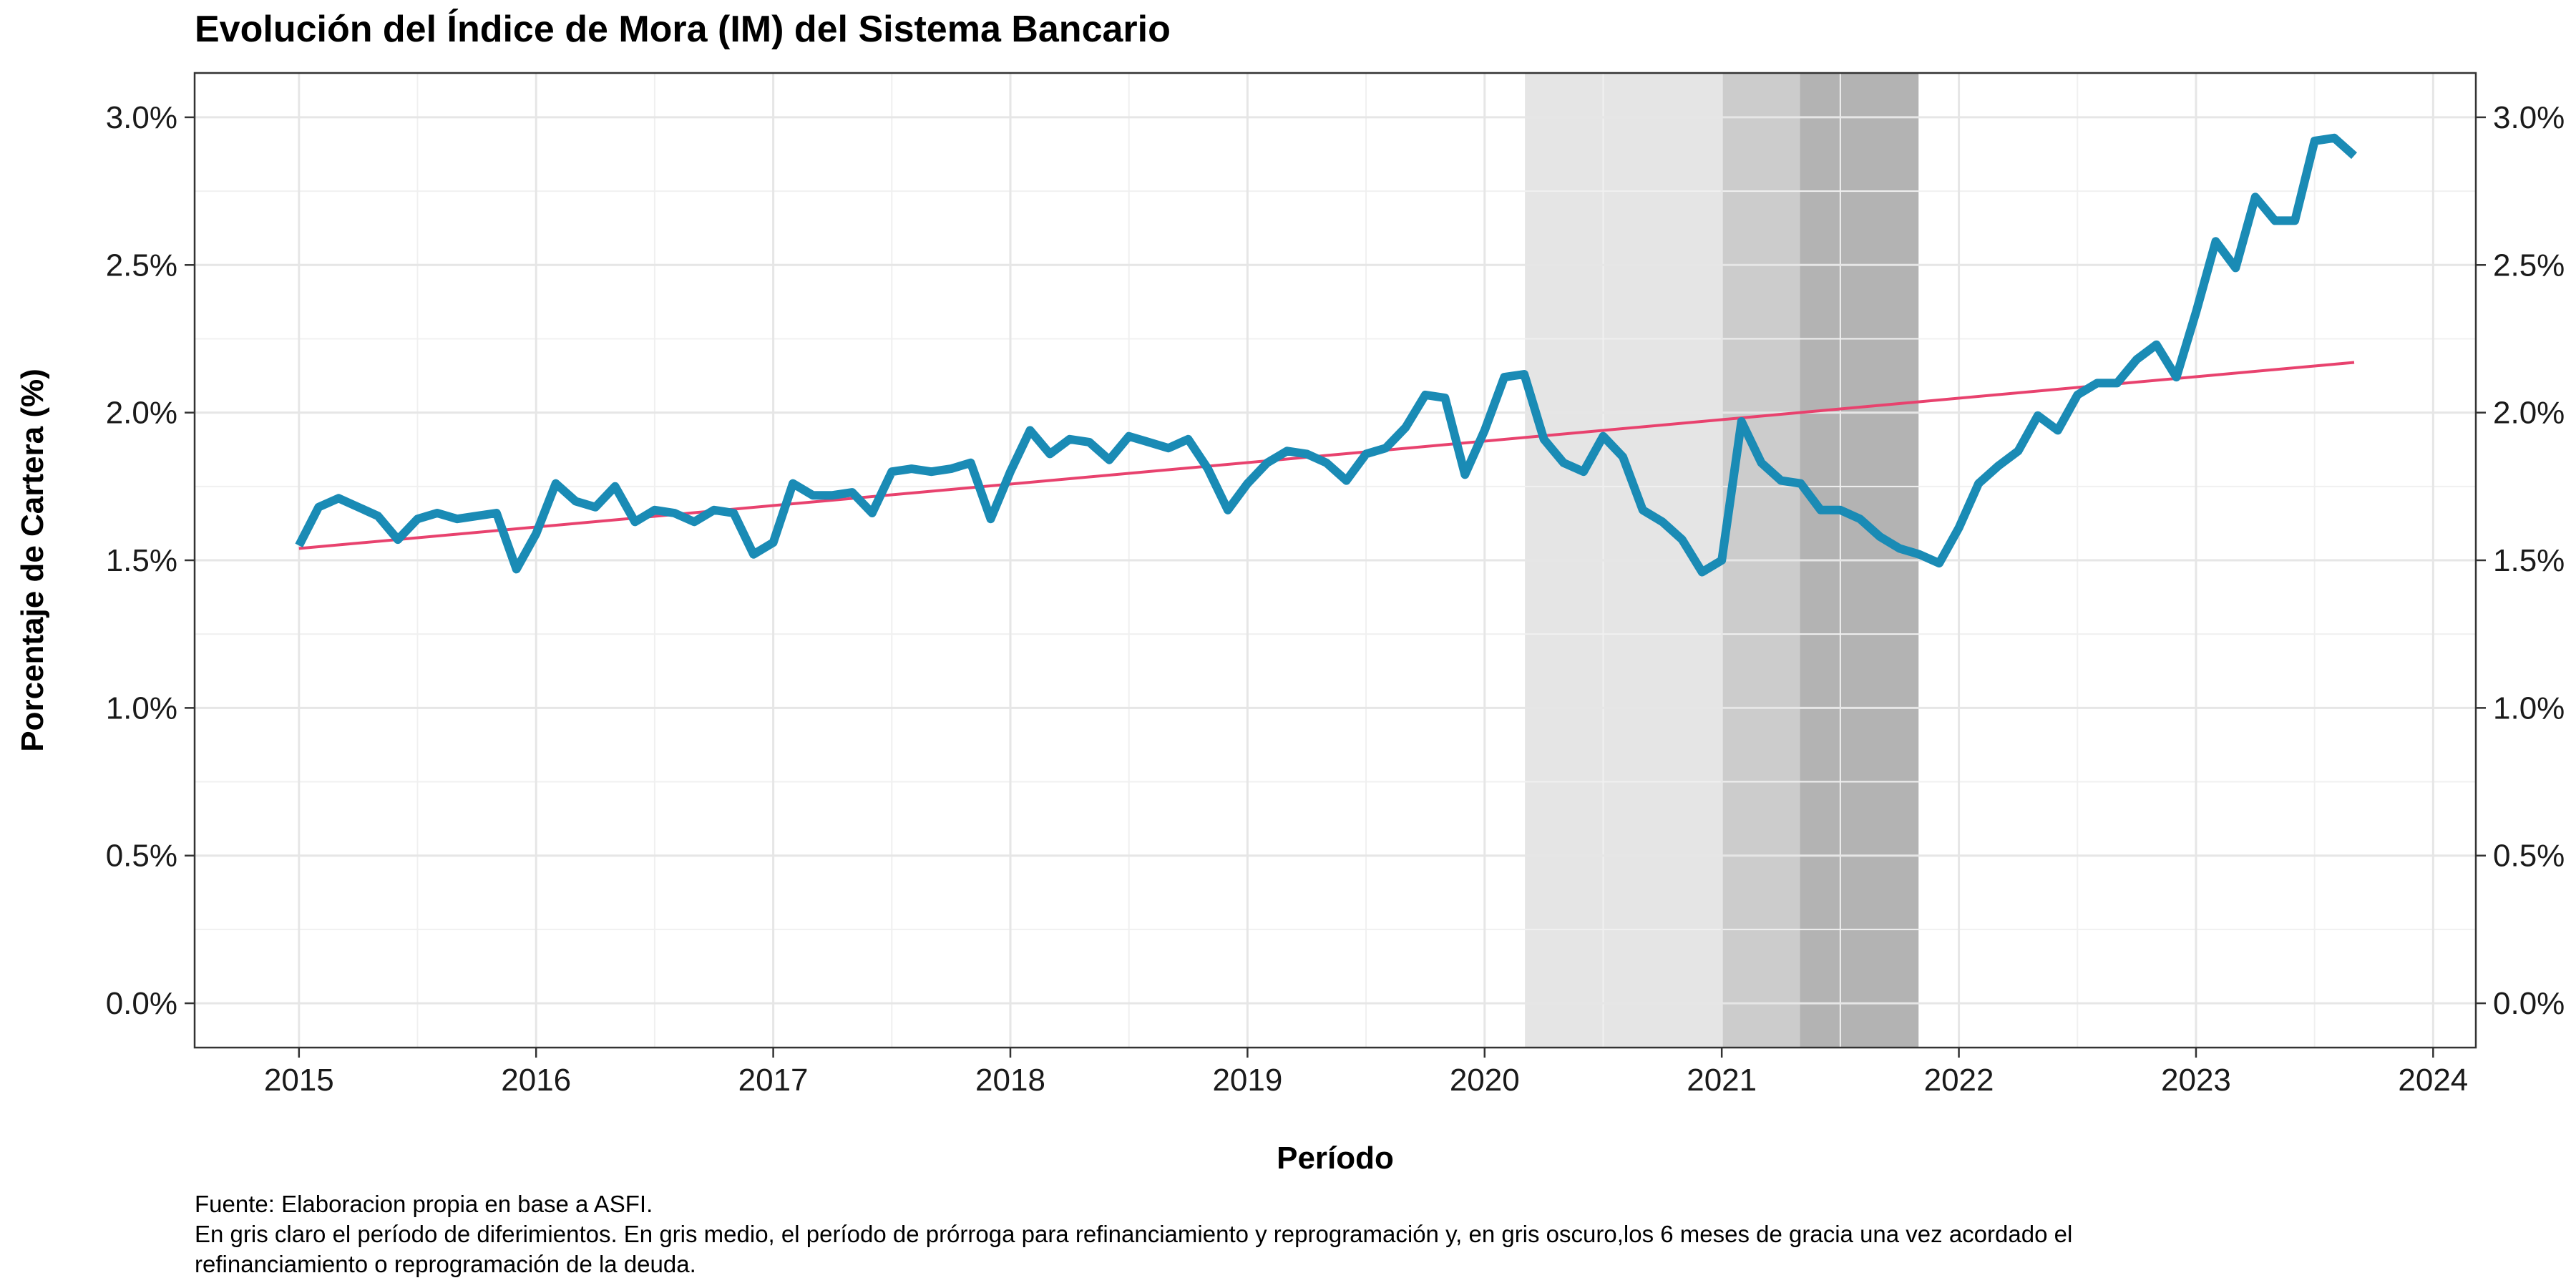 Image resolution: width=2576 pixels, height=1288 pixels. What do you see at coordinates (2529, 708) in the screenshot?
I see `y-tick-label-right: 1.0%` at bounding box center [2529, 708].